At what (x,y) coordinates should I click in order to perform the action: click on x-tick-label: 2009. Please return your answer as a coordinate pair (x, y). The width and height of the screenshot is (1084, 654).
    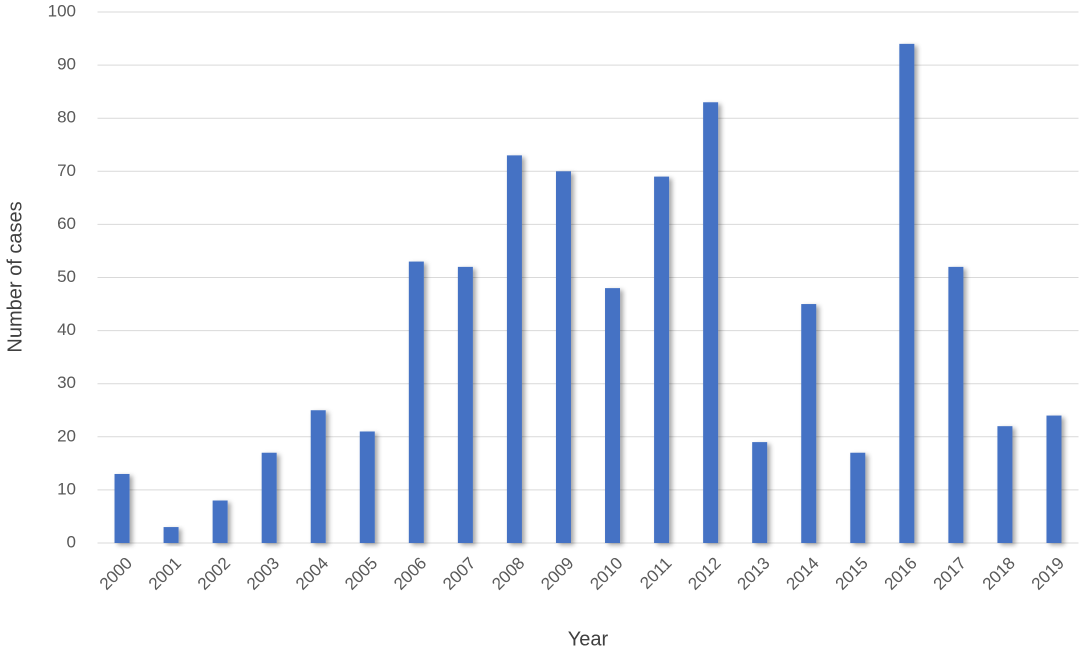
    Looking at the image, I should click on (557, 574).